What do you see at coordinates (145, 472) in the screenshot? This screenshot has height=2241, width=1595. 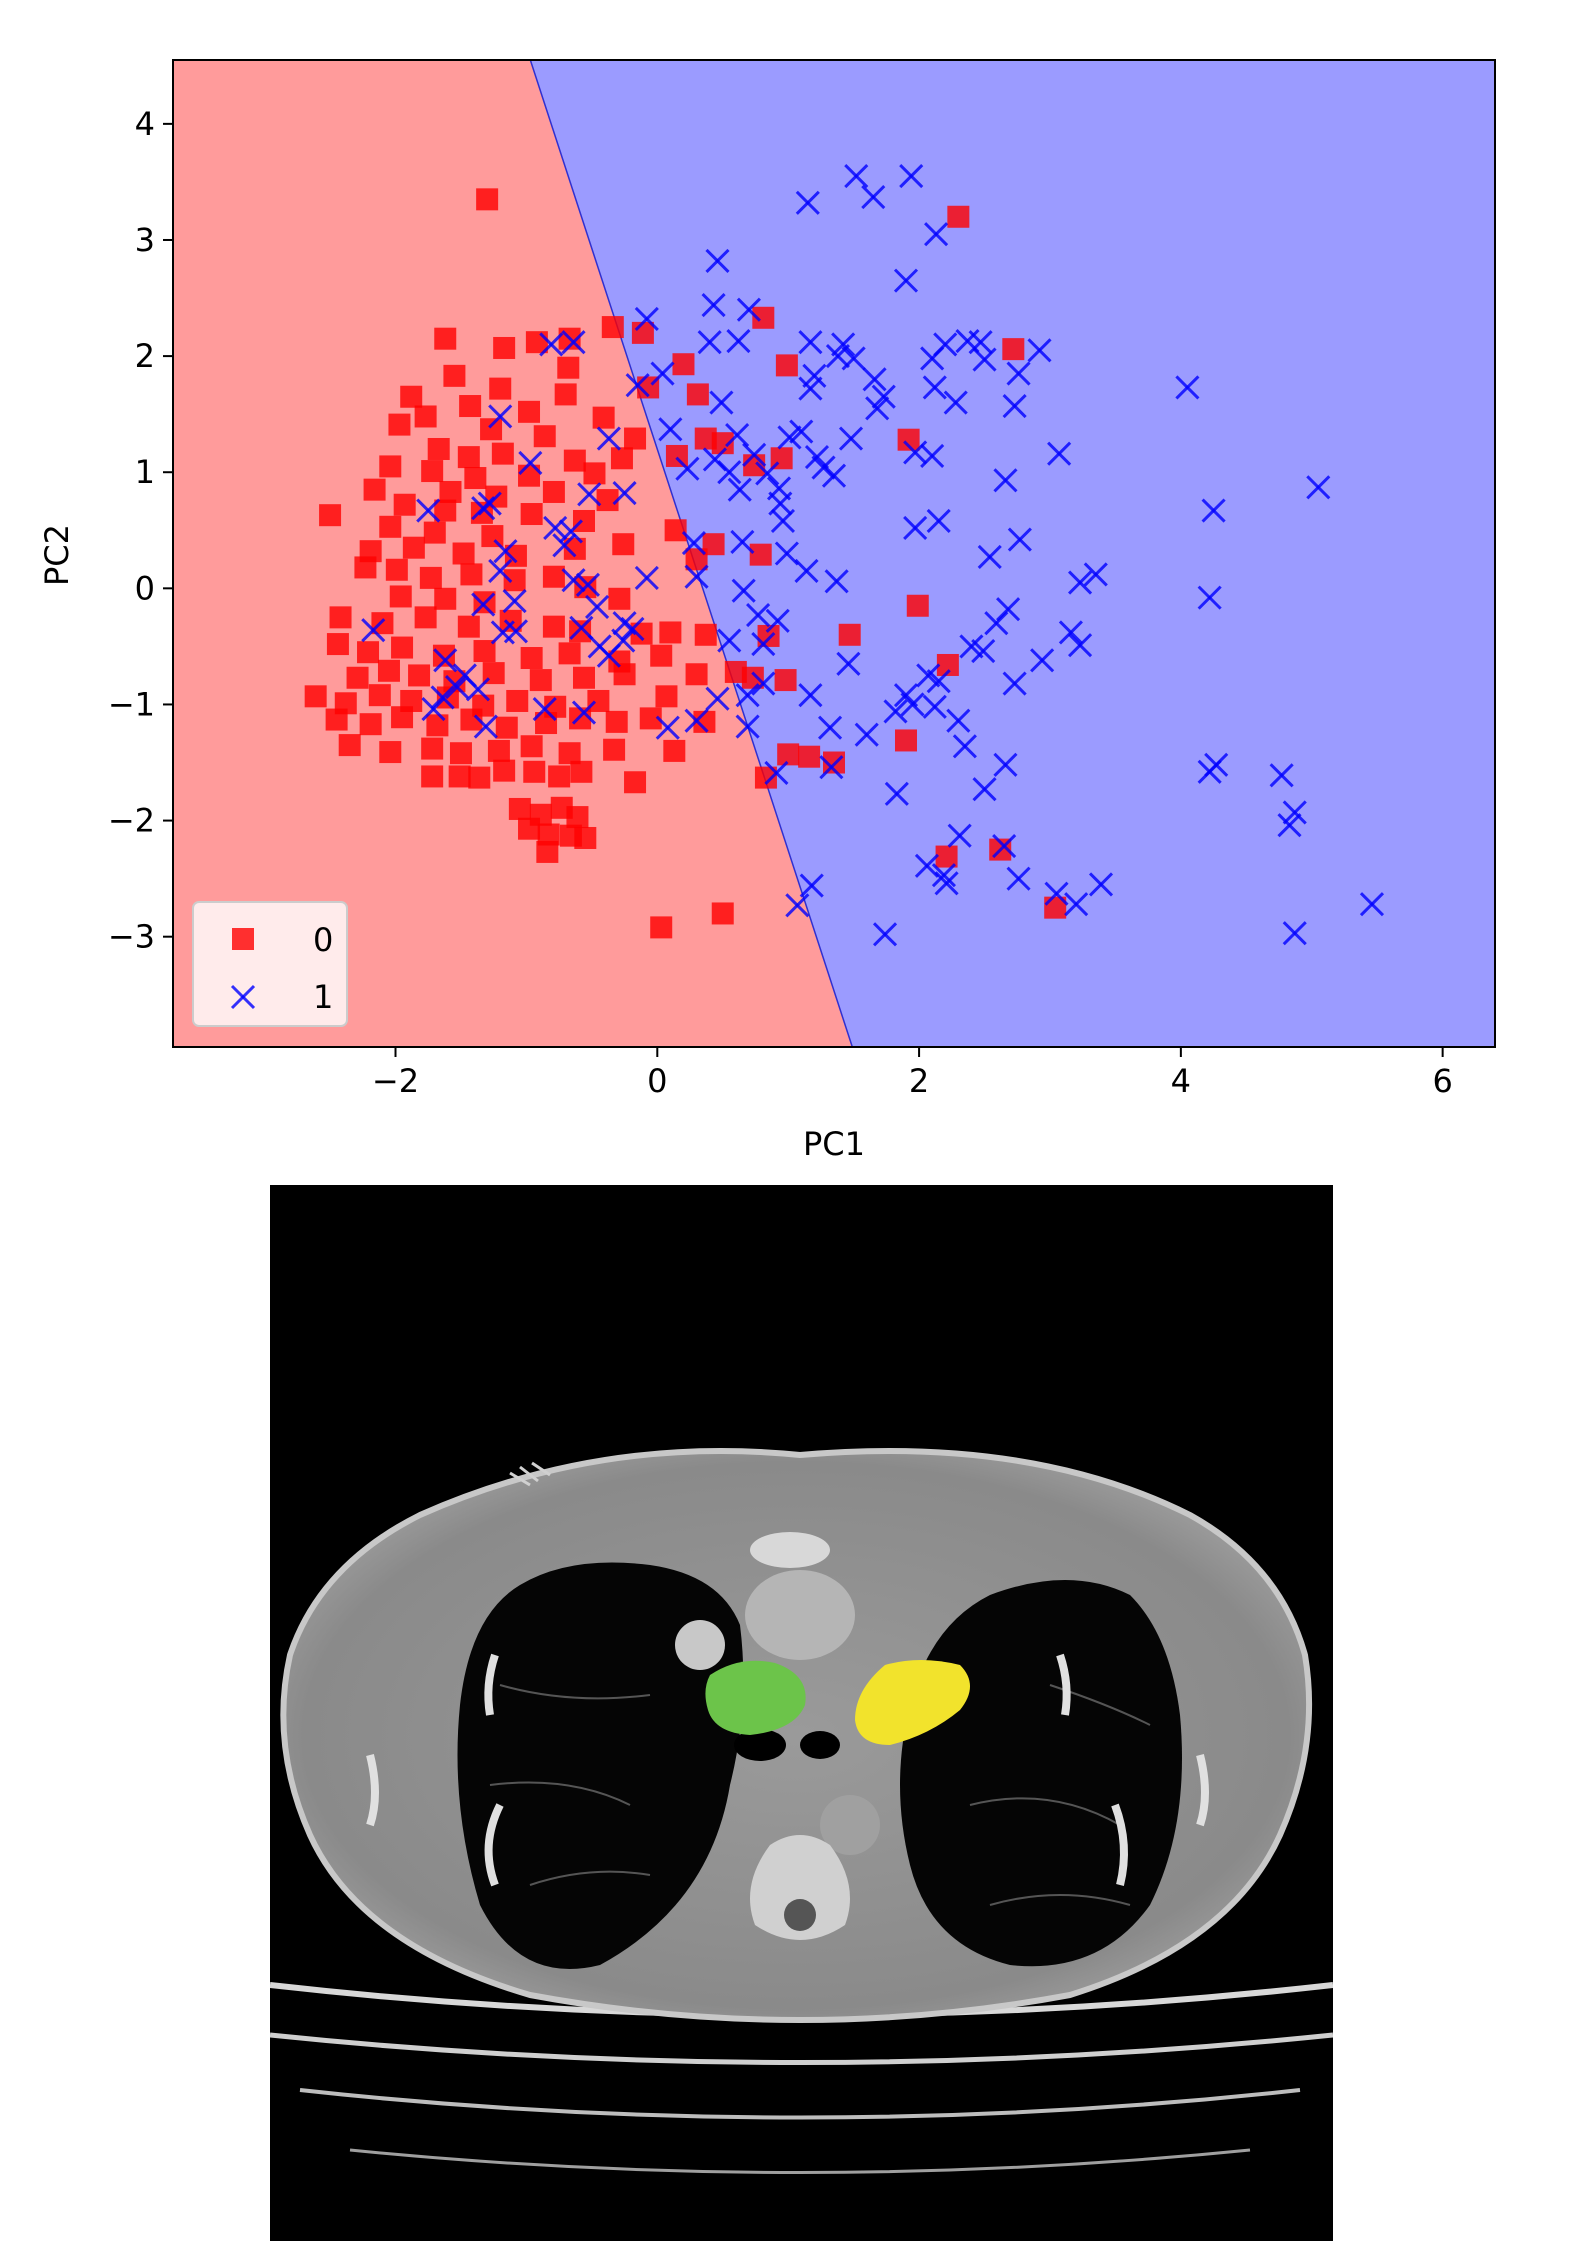 I see `y-tick-label: 1` at bounding box center [145, 472].